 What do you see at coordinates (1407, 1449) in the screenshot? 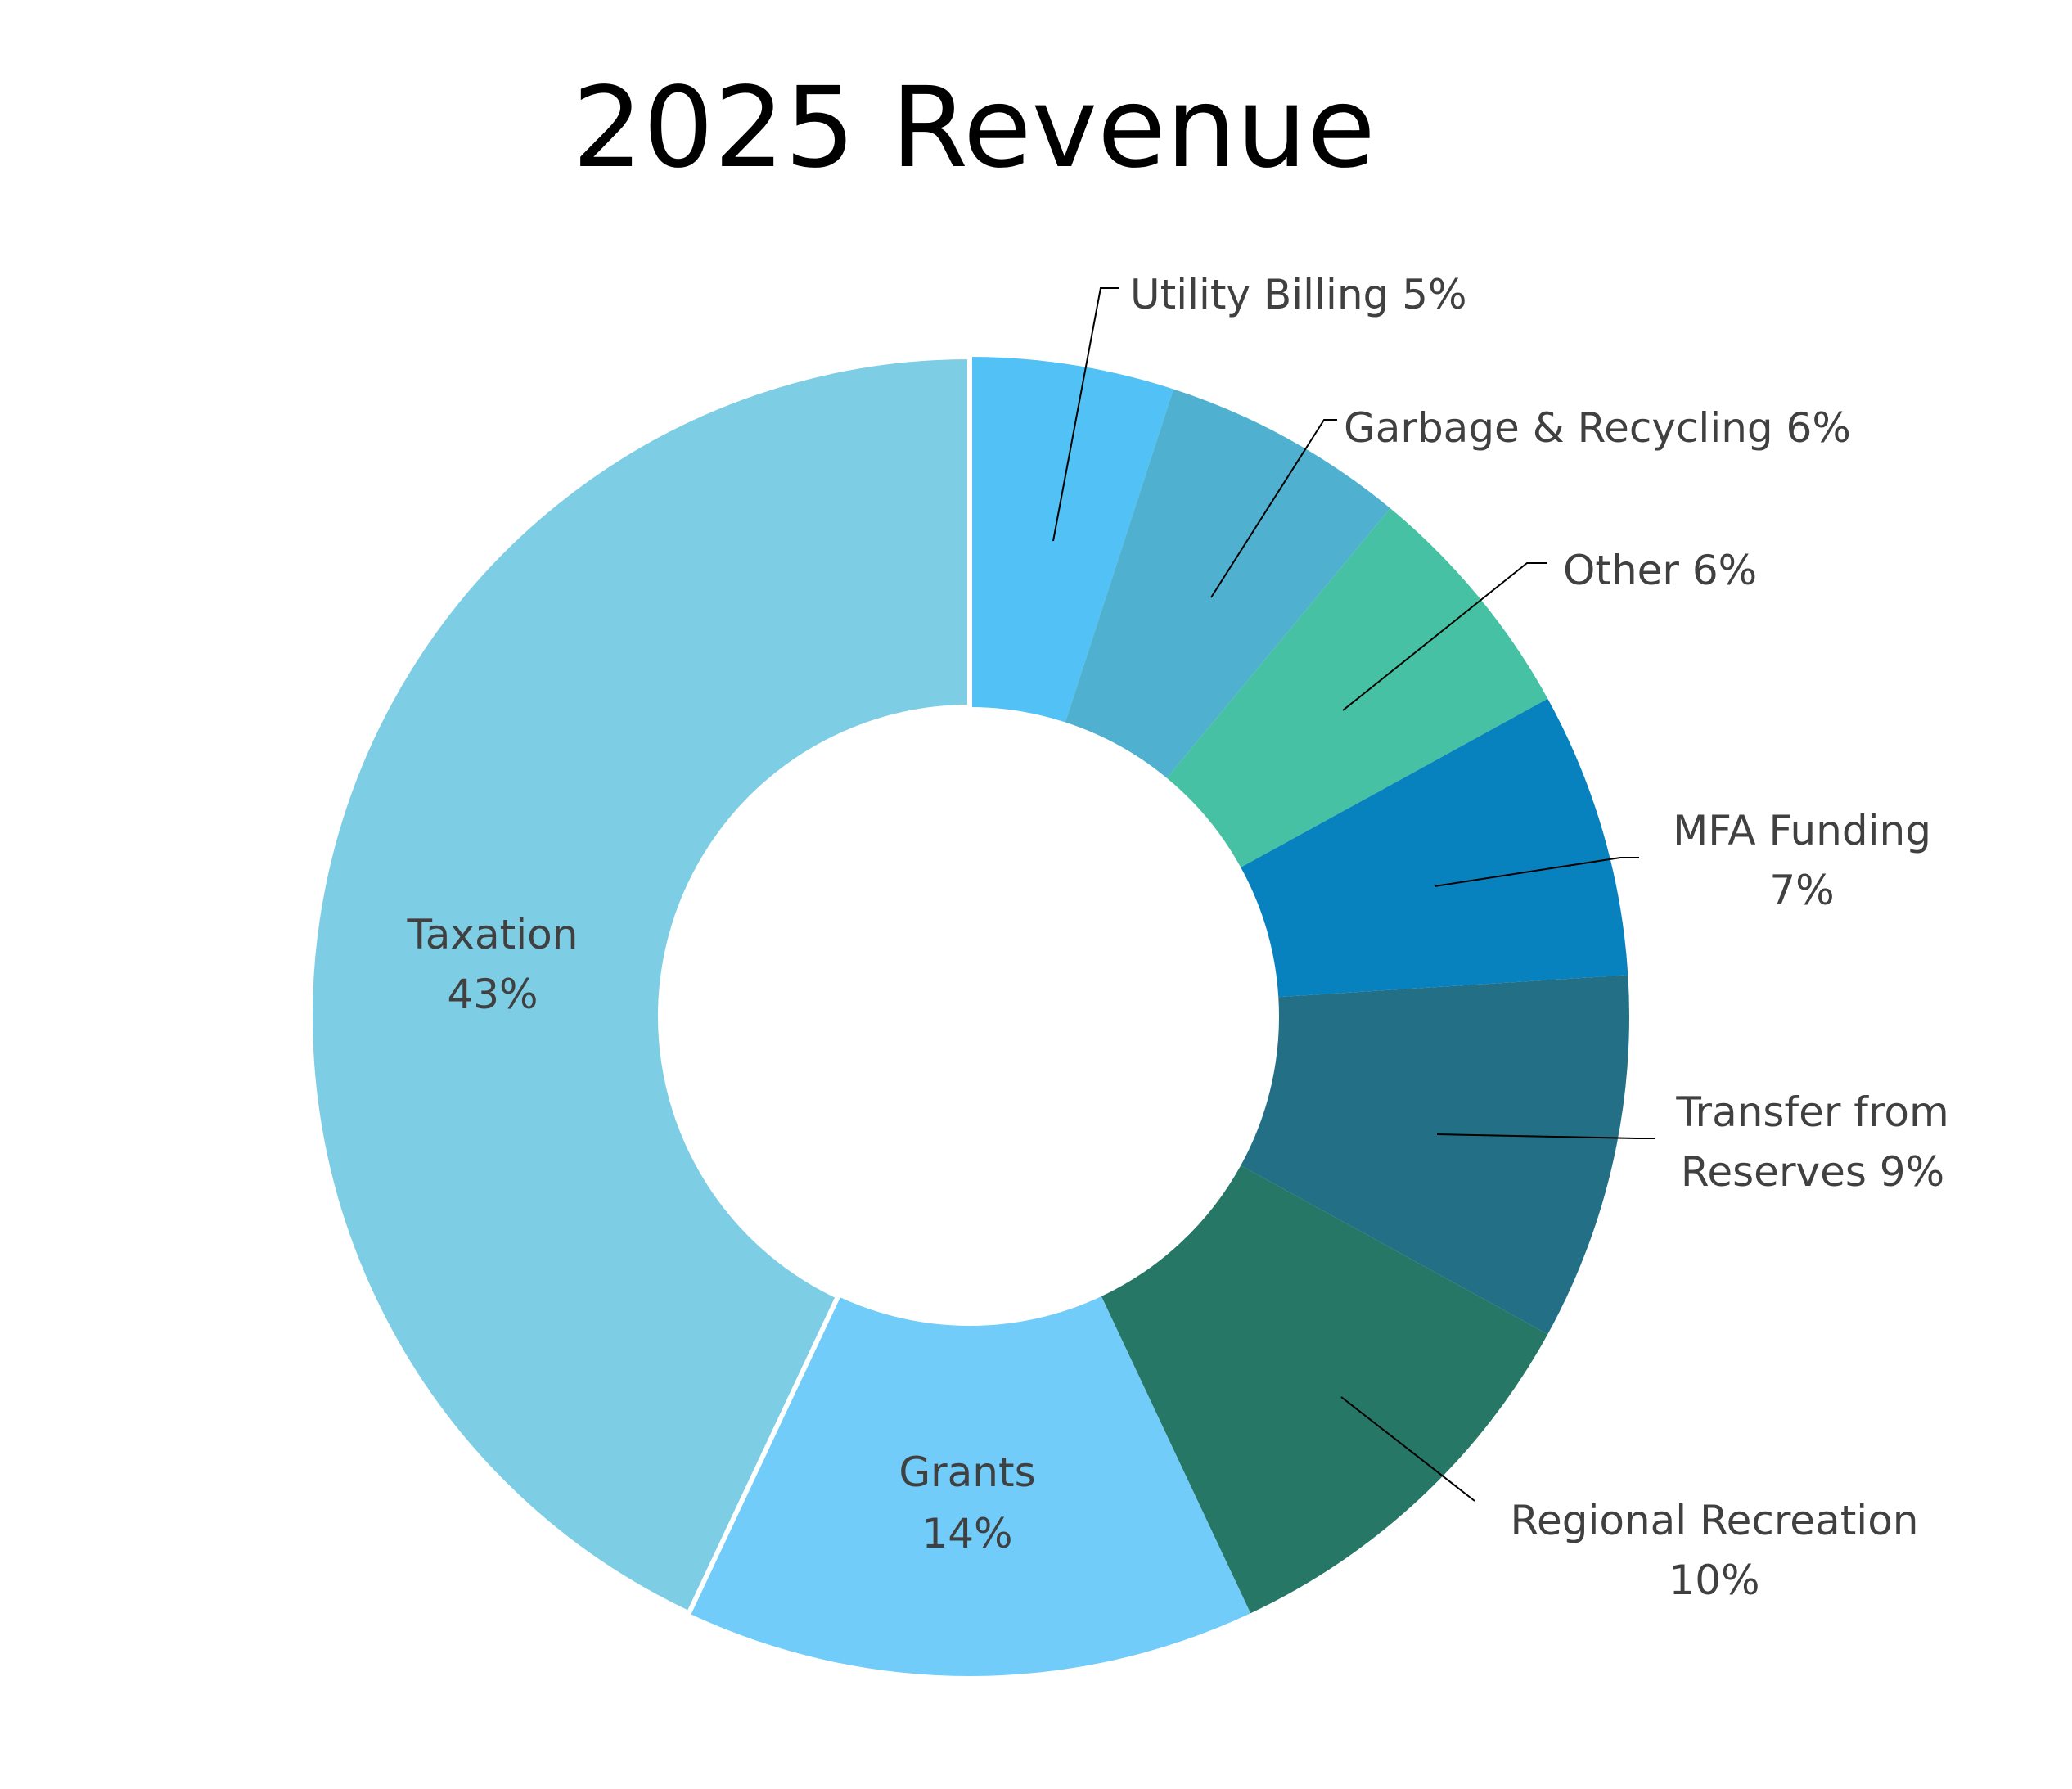
I see `leader-line-regional-recreation` at bounding box center [1407, 1449].